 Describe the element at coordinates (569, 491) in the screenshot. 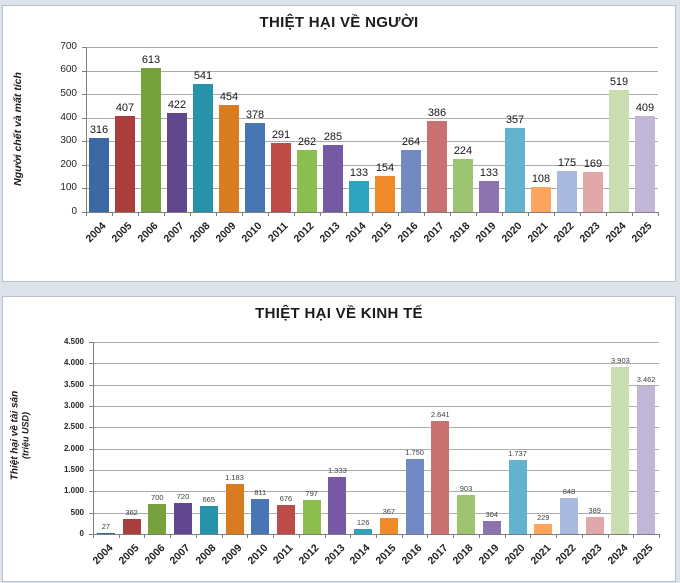

I see `bar-value-label: 848` at that location.